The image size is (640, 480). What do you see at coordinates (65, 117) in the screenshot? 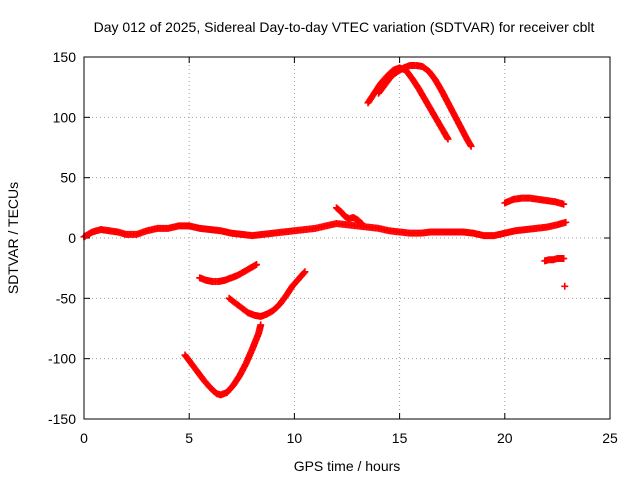
I see `y-tick-label: 100` at bounding box center [65, 117].